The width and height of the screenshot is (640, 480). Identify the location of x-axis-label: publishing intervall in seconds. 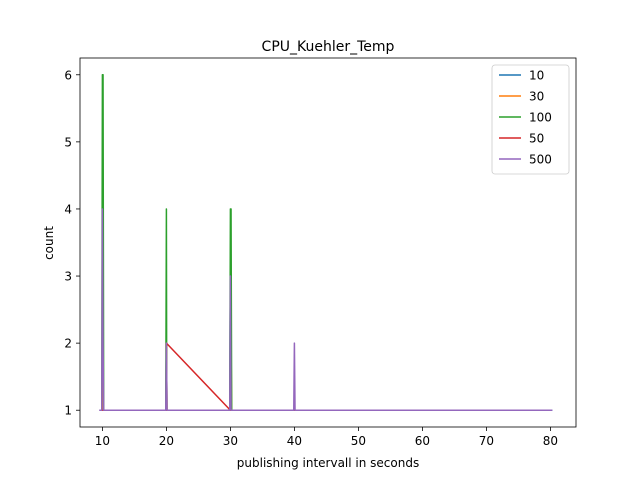
(328, 463).